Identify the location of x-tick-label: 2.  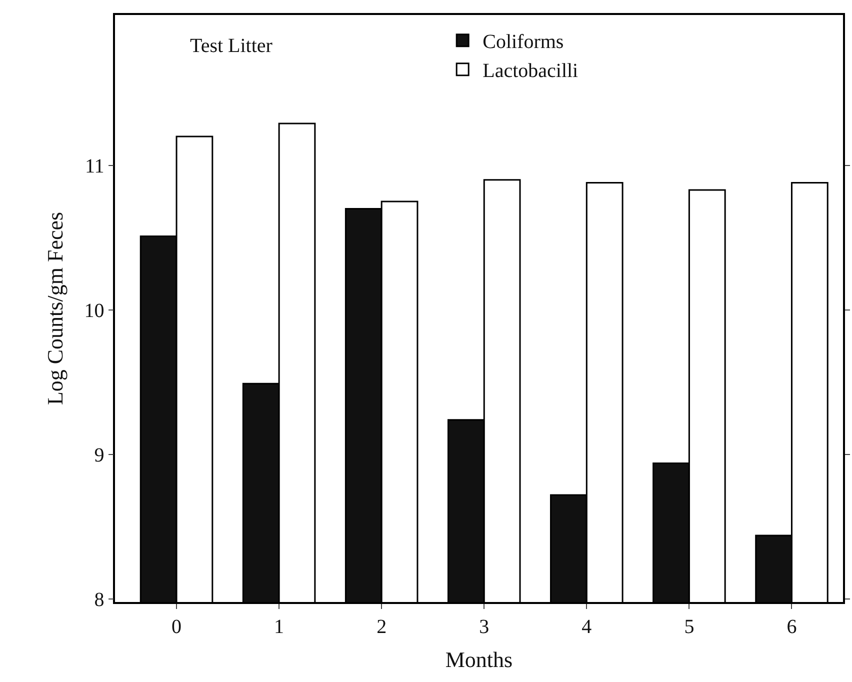
(381, 627).